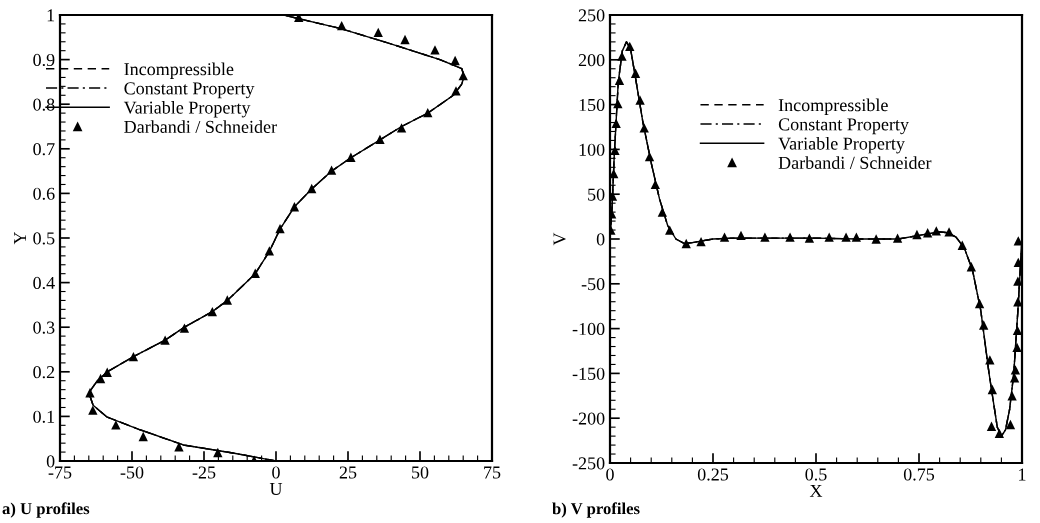 The width and height of the screenshot is (1040, 523). What do you see at coordinates (588, 373) in the screenshot?
I see `y-tick-label: -150` at bounding box center [588, 373].